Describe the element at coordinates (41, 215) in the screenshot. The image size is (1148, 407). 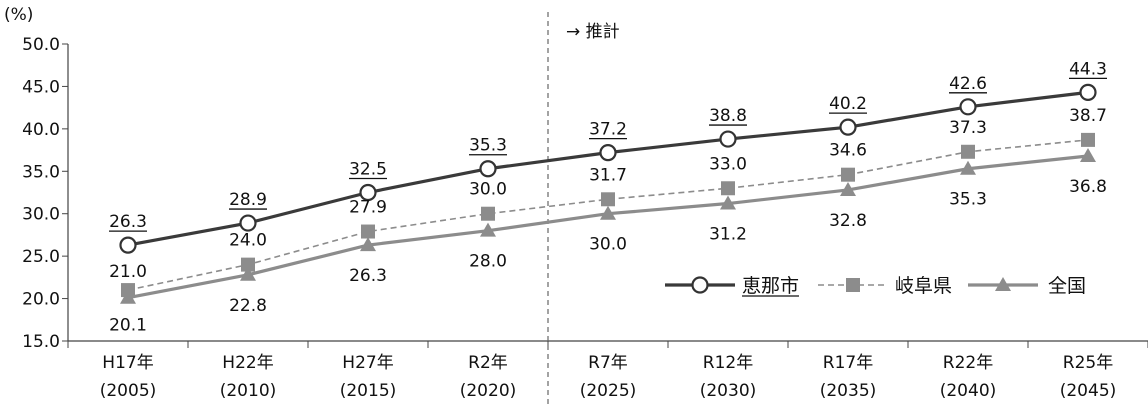
I see `y-tick-label: 30.0` at that location.